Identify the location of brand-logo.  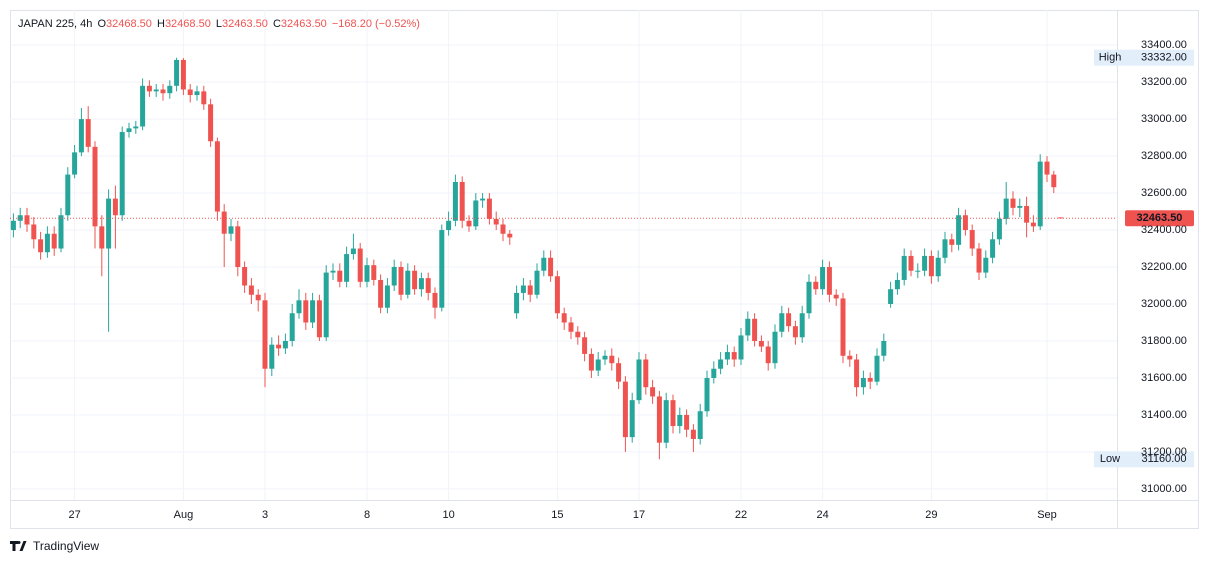
(18, 546).